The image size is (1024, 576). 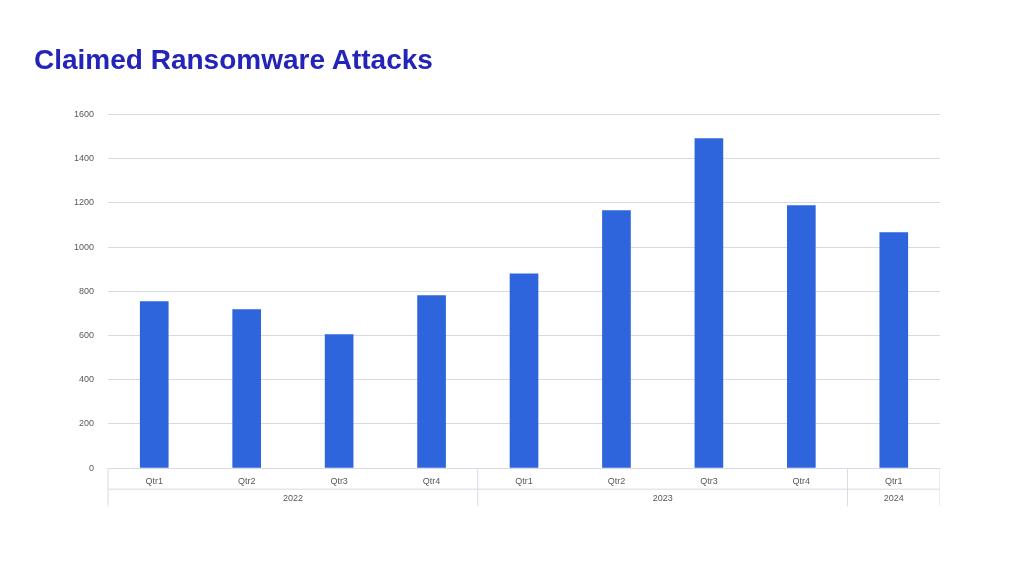 I want to click on y-tick-label: 1000, so click(x=84, y=246).